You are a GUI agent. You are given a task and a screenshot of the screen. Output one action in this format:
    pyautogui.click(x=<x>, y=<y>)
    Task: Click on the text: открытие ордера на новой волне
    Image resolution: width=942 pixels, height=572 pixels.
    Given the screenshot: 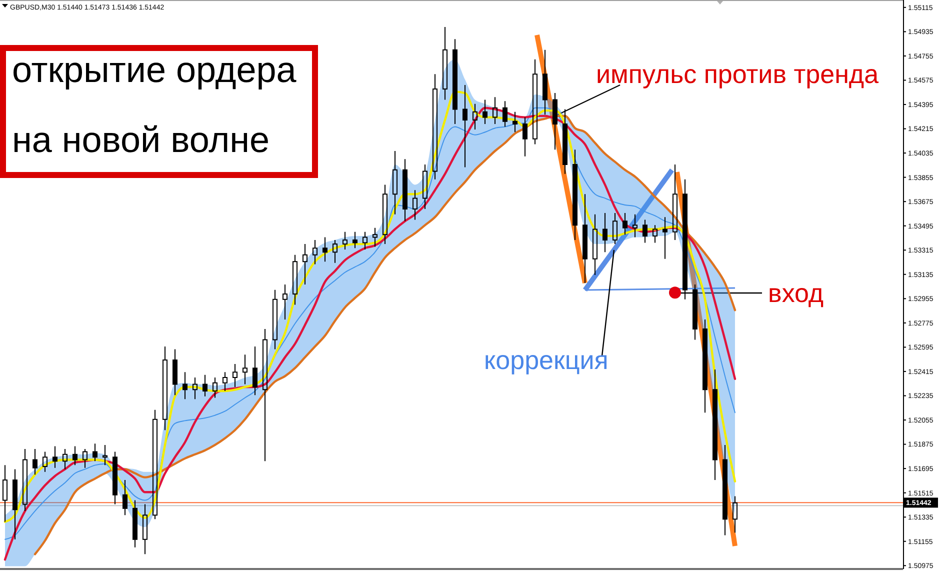 What is the action you would take?
    pyautogui.click(x=155, y=104)
    